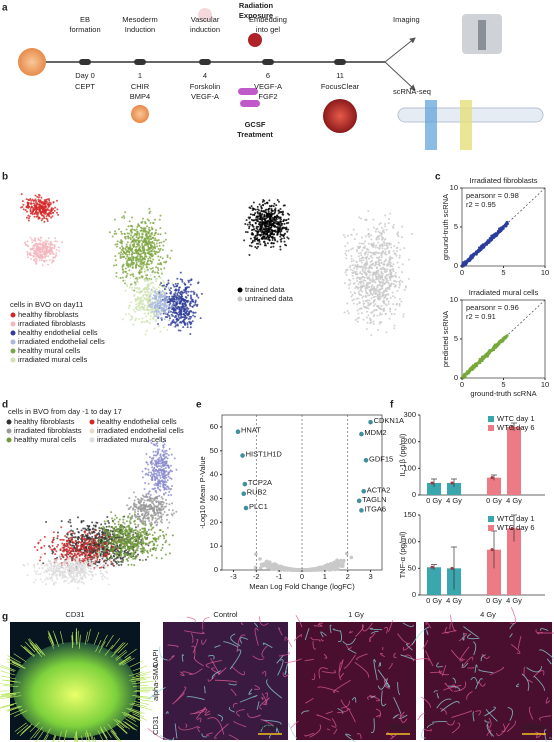 The image size is (554, 742). I want to click on panel-letter: e, so click(199, 405).